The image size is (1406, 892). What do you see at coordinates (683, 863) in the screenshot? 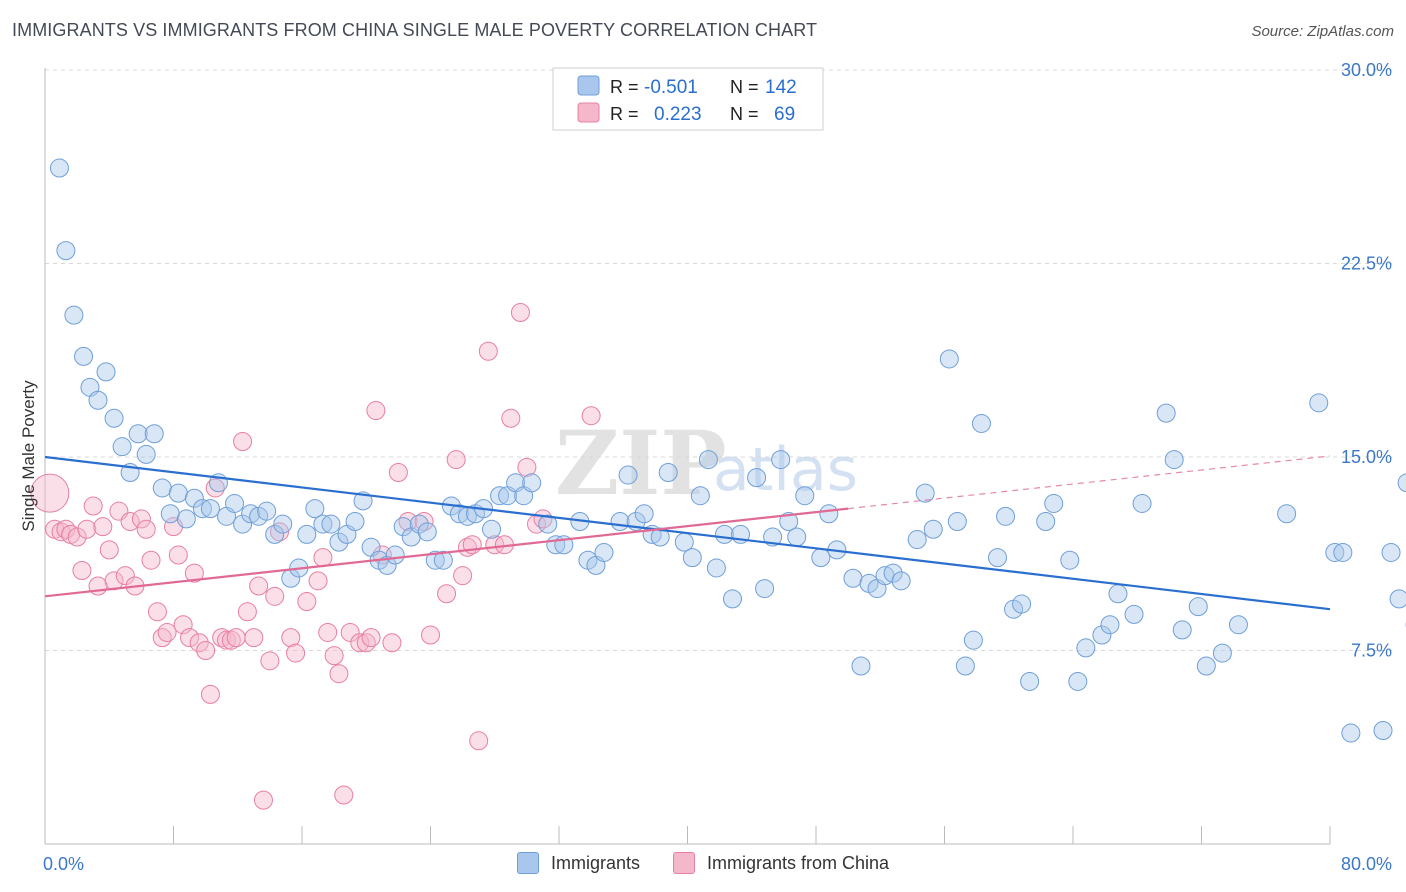
I see `legend-swatch-pink` at bounding box center [683, 863].